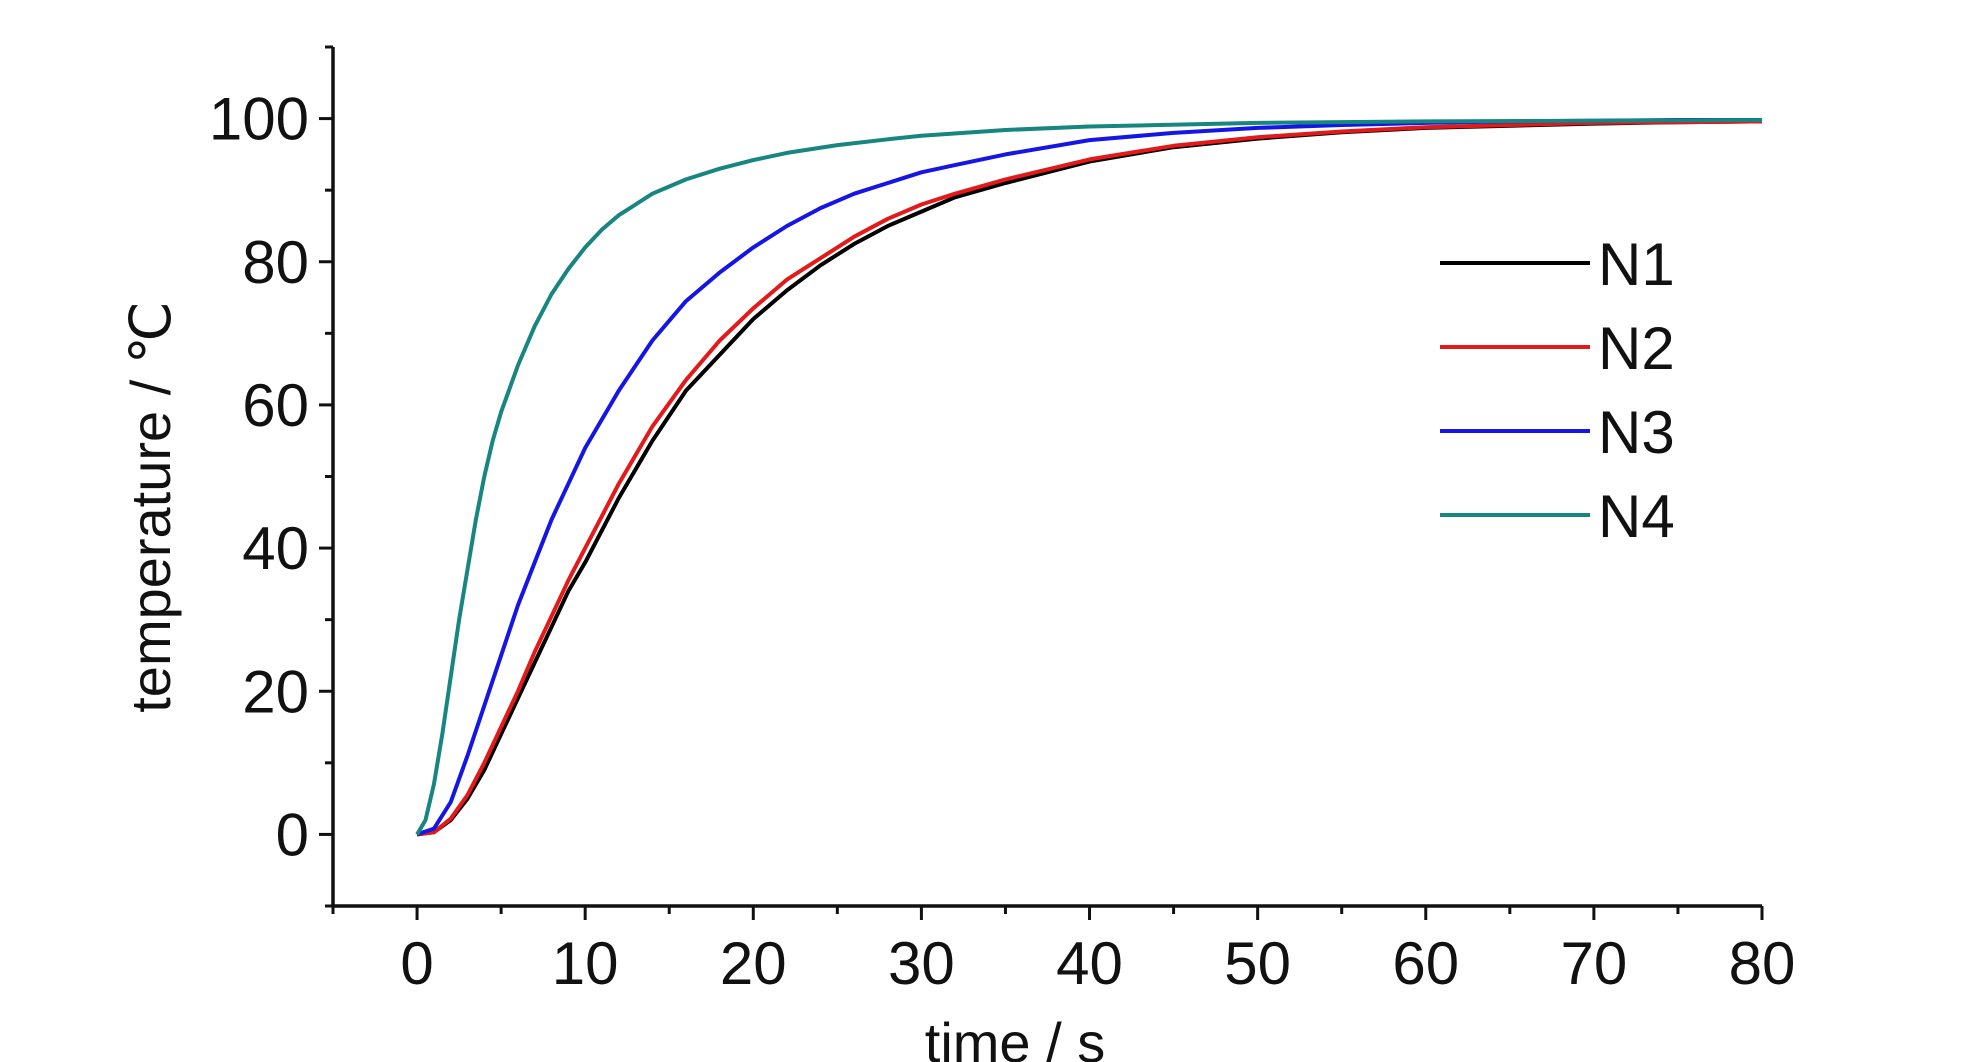  What do you see at coordinates (1557, 390) in the screenshot?
I see `legend: N1 N2 N3 N4` at bounding box center [1557, 390].